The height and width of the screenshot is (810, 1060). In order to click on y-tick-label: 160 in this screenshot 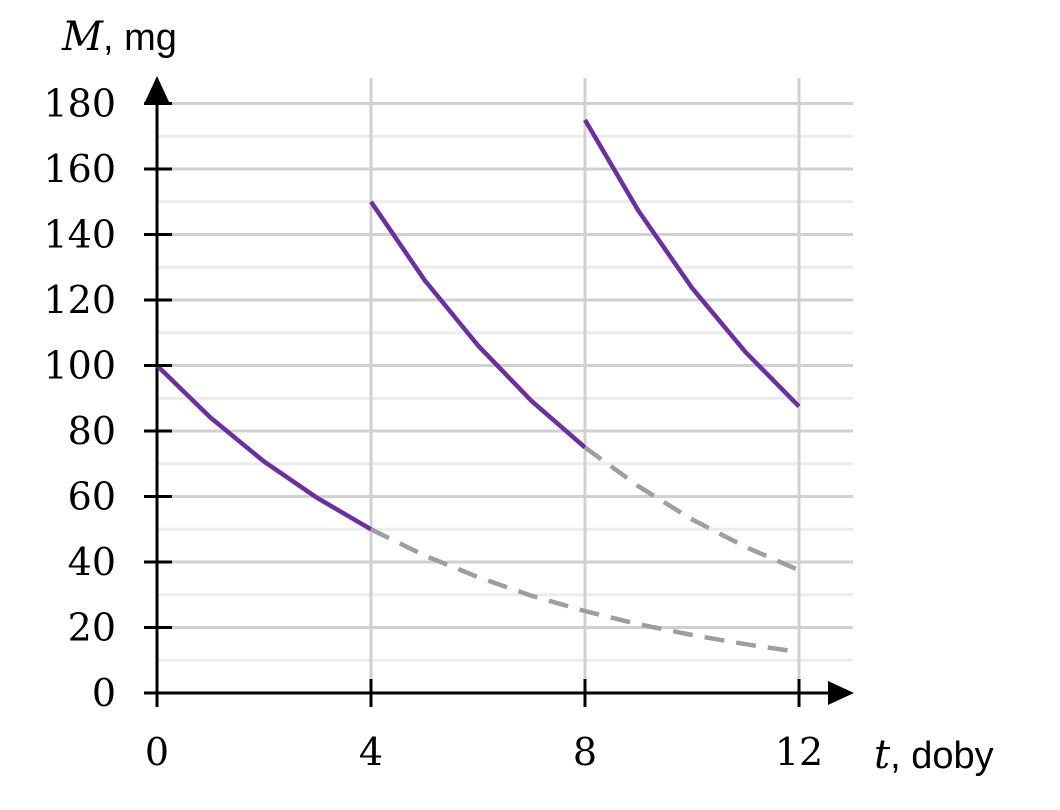, I will do `click(79, 169)`.